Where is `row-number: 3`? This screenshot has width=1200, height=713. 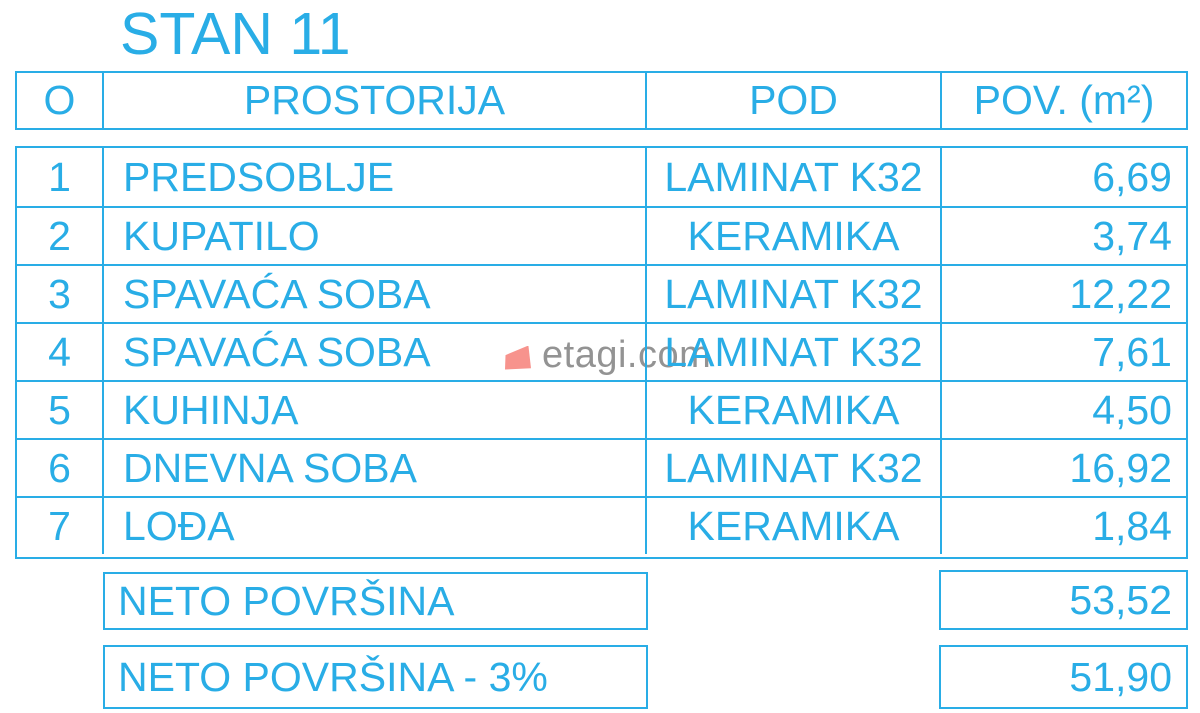 row-number: 3 is located at coordinates (59, 293).